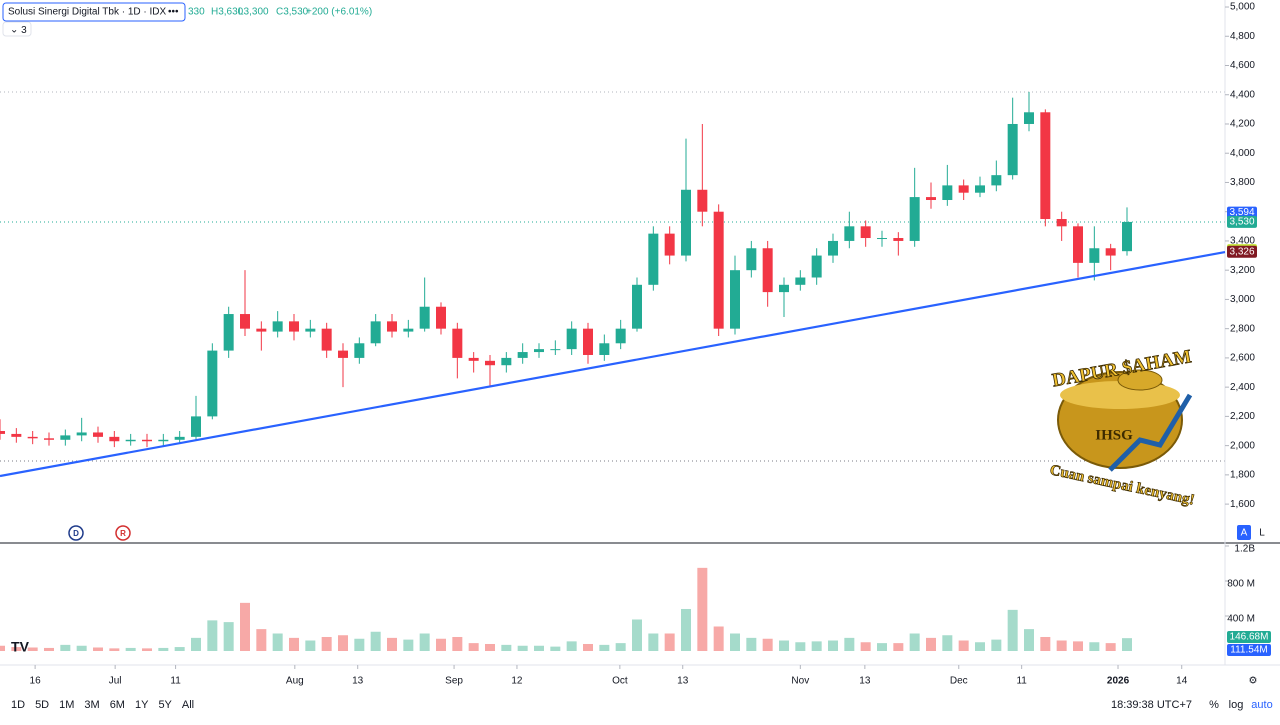 The height and width of the screenshot is (725, 1280). I want to click on dividend-marker, so click(76, 533).